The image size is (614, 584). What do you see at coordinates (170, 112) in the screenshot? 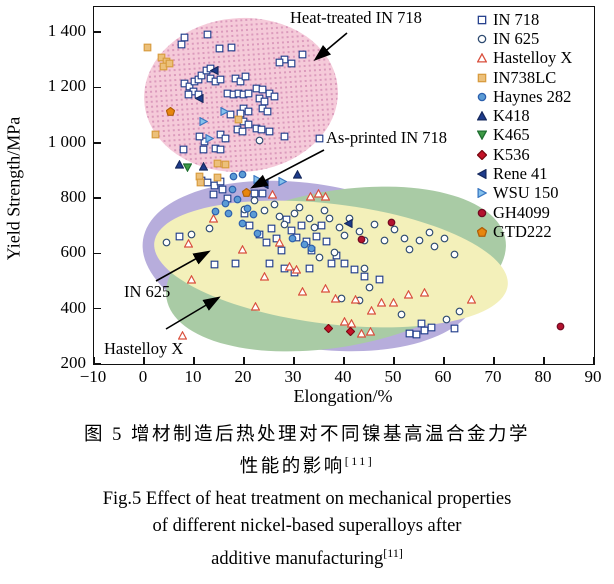
I see `data-point-GTD222` at bounding box center [170, 112].